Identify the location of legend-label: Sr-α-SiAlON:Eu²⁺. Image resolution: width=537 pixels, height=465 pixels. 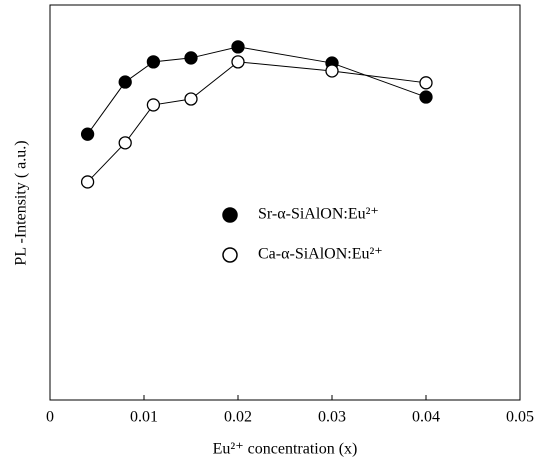
(318, 214).